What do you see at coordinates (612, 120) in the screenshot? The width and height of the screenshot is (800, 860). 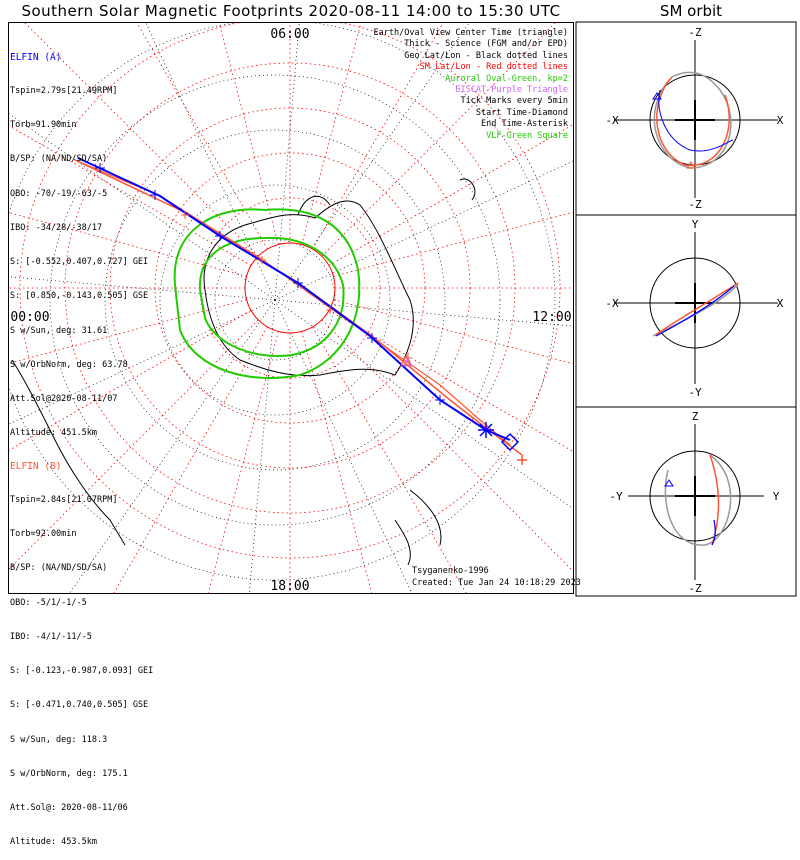 I see `sm-panel-1-left: -X` at bounding box center [612, 120].